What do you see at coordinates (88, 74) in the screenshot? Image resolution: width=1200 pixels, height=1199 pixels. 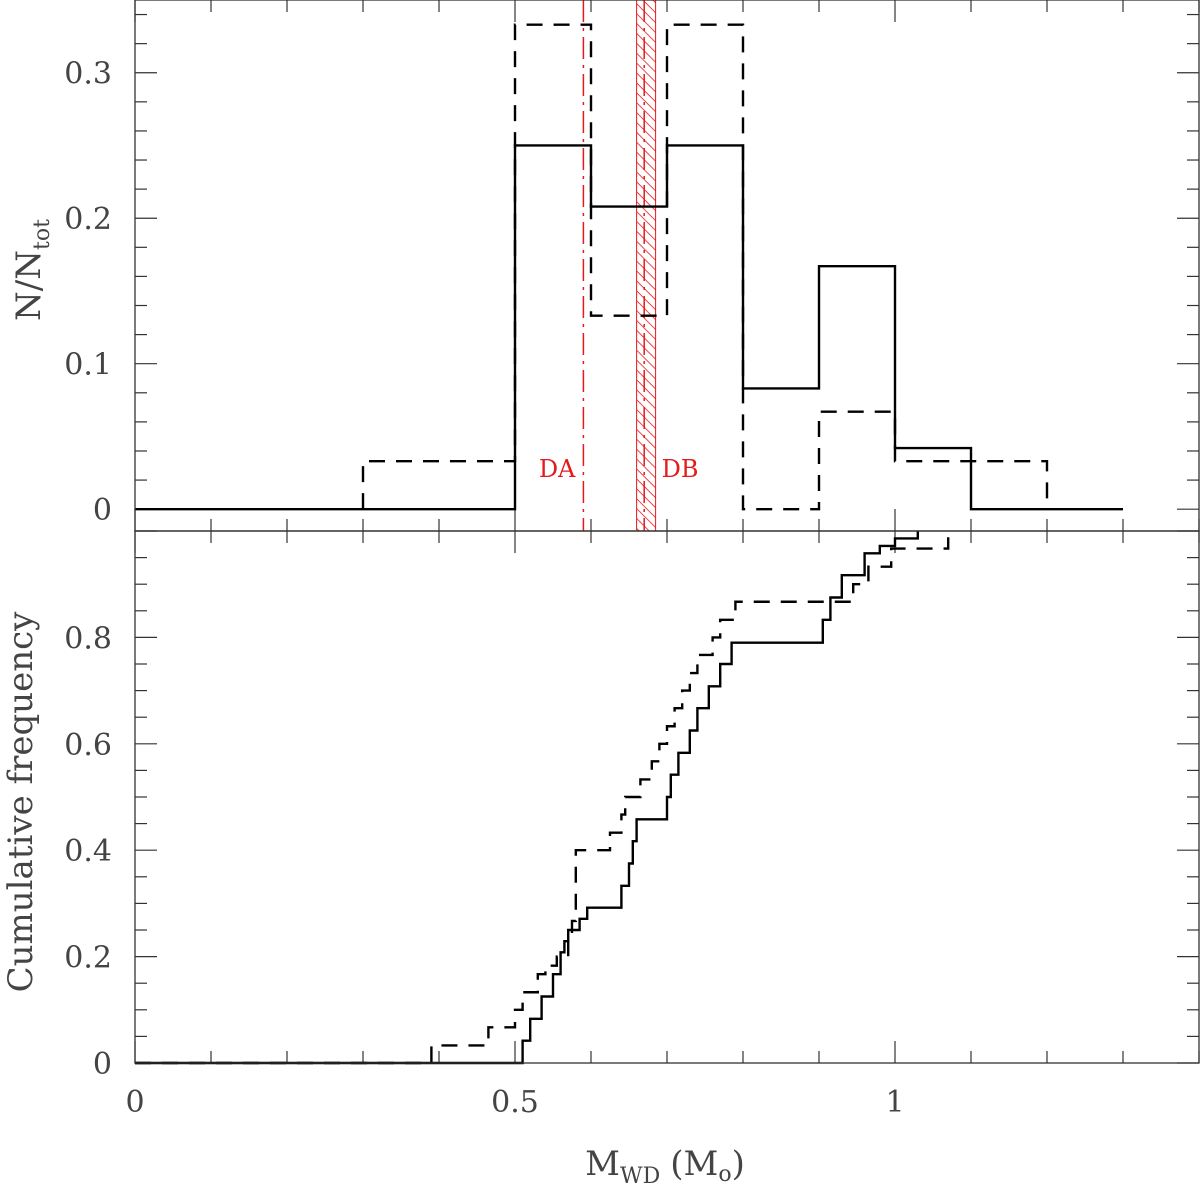 I see `y-tick-label: 0.3` at bounding box center [88, 74].